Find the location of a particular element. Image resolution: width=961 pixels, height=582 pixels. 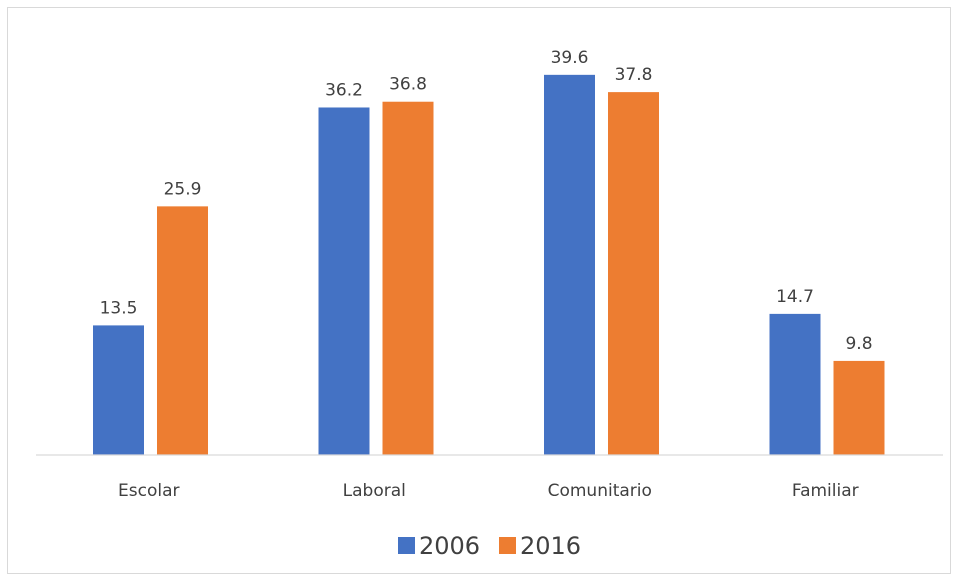

value-label-2006-comunitario: 39.6 is located at coordinates (570, 58).